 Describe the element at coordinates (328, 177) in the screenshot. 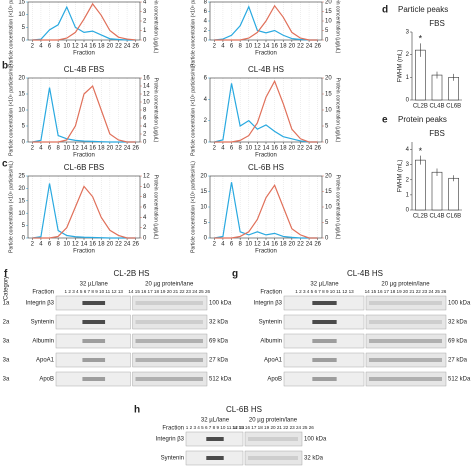

I see `y2-tick-label: 20` at that location.